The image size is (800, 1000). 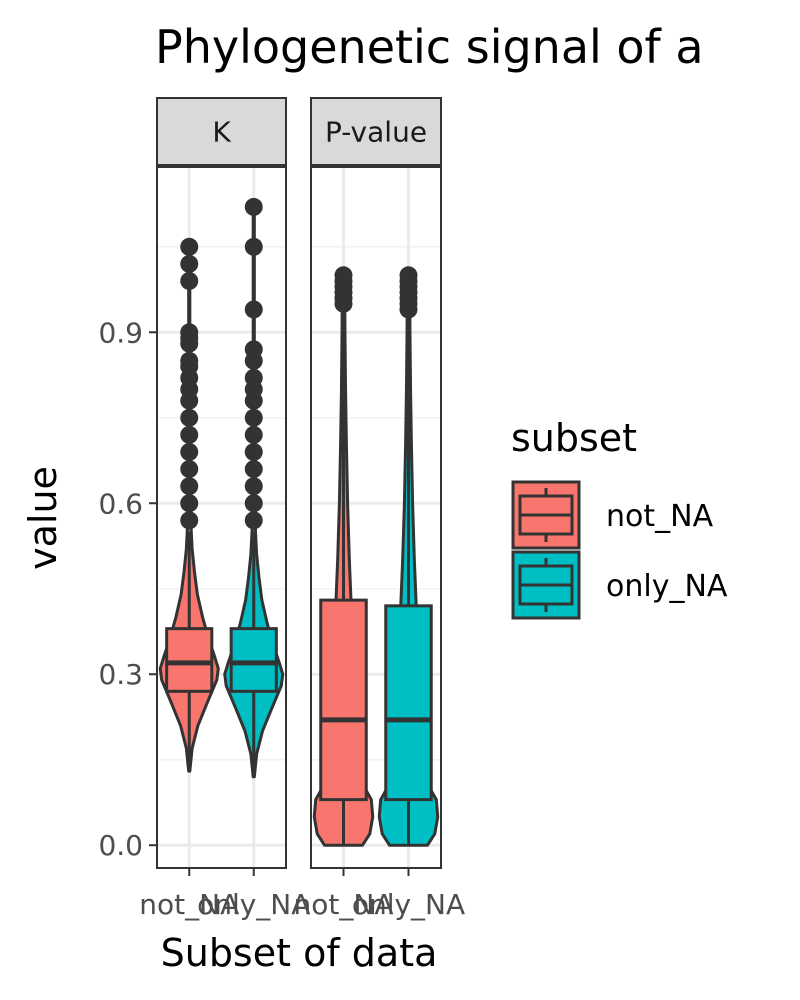 I want to click on y-axis-title: value, so click(x=43, y=518).